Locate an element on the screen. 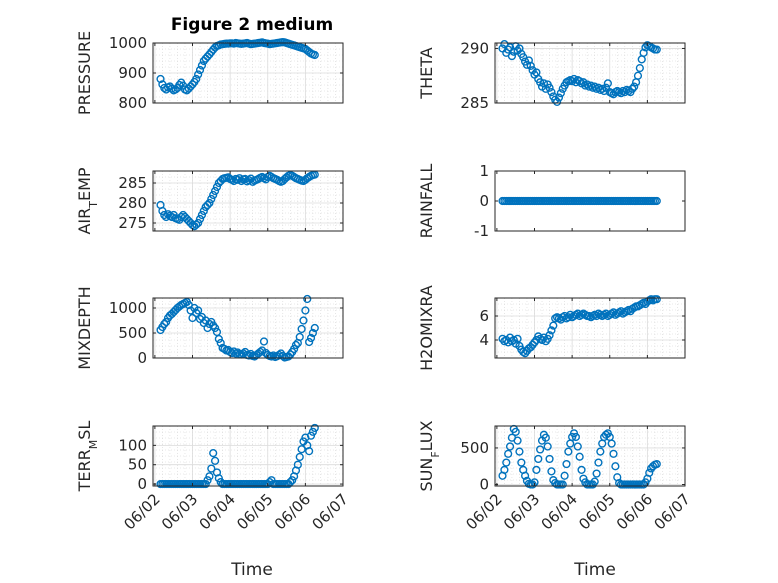 Image resolution: width=778 pixels, height=583 pixels. y-tick-label: 800 is located at coordinates (132, 103).